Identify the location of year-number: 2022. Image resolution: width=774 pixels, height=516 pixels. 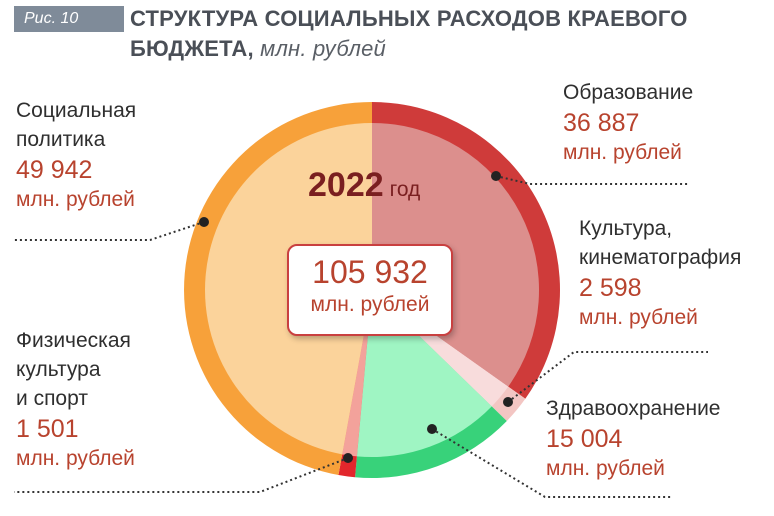
(346, 185).